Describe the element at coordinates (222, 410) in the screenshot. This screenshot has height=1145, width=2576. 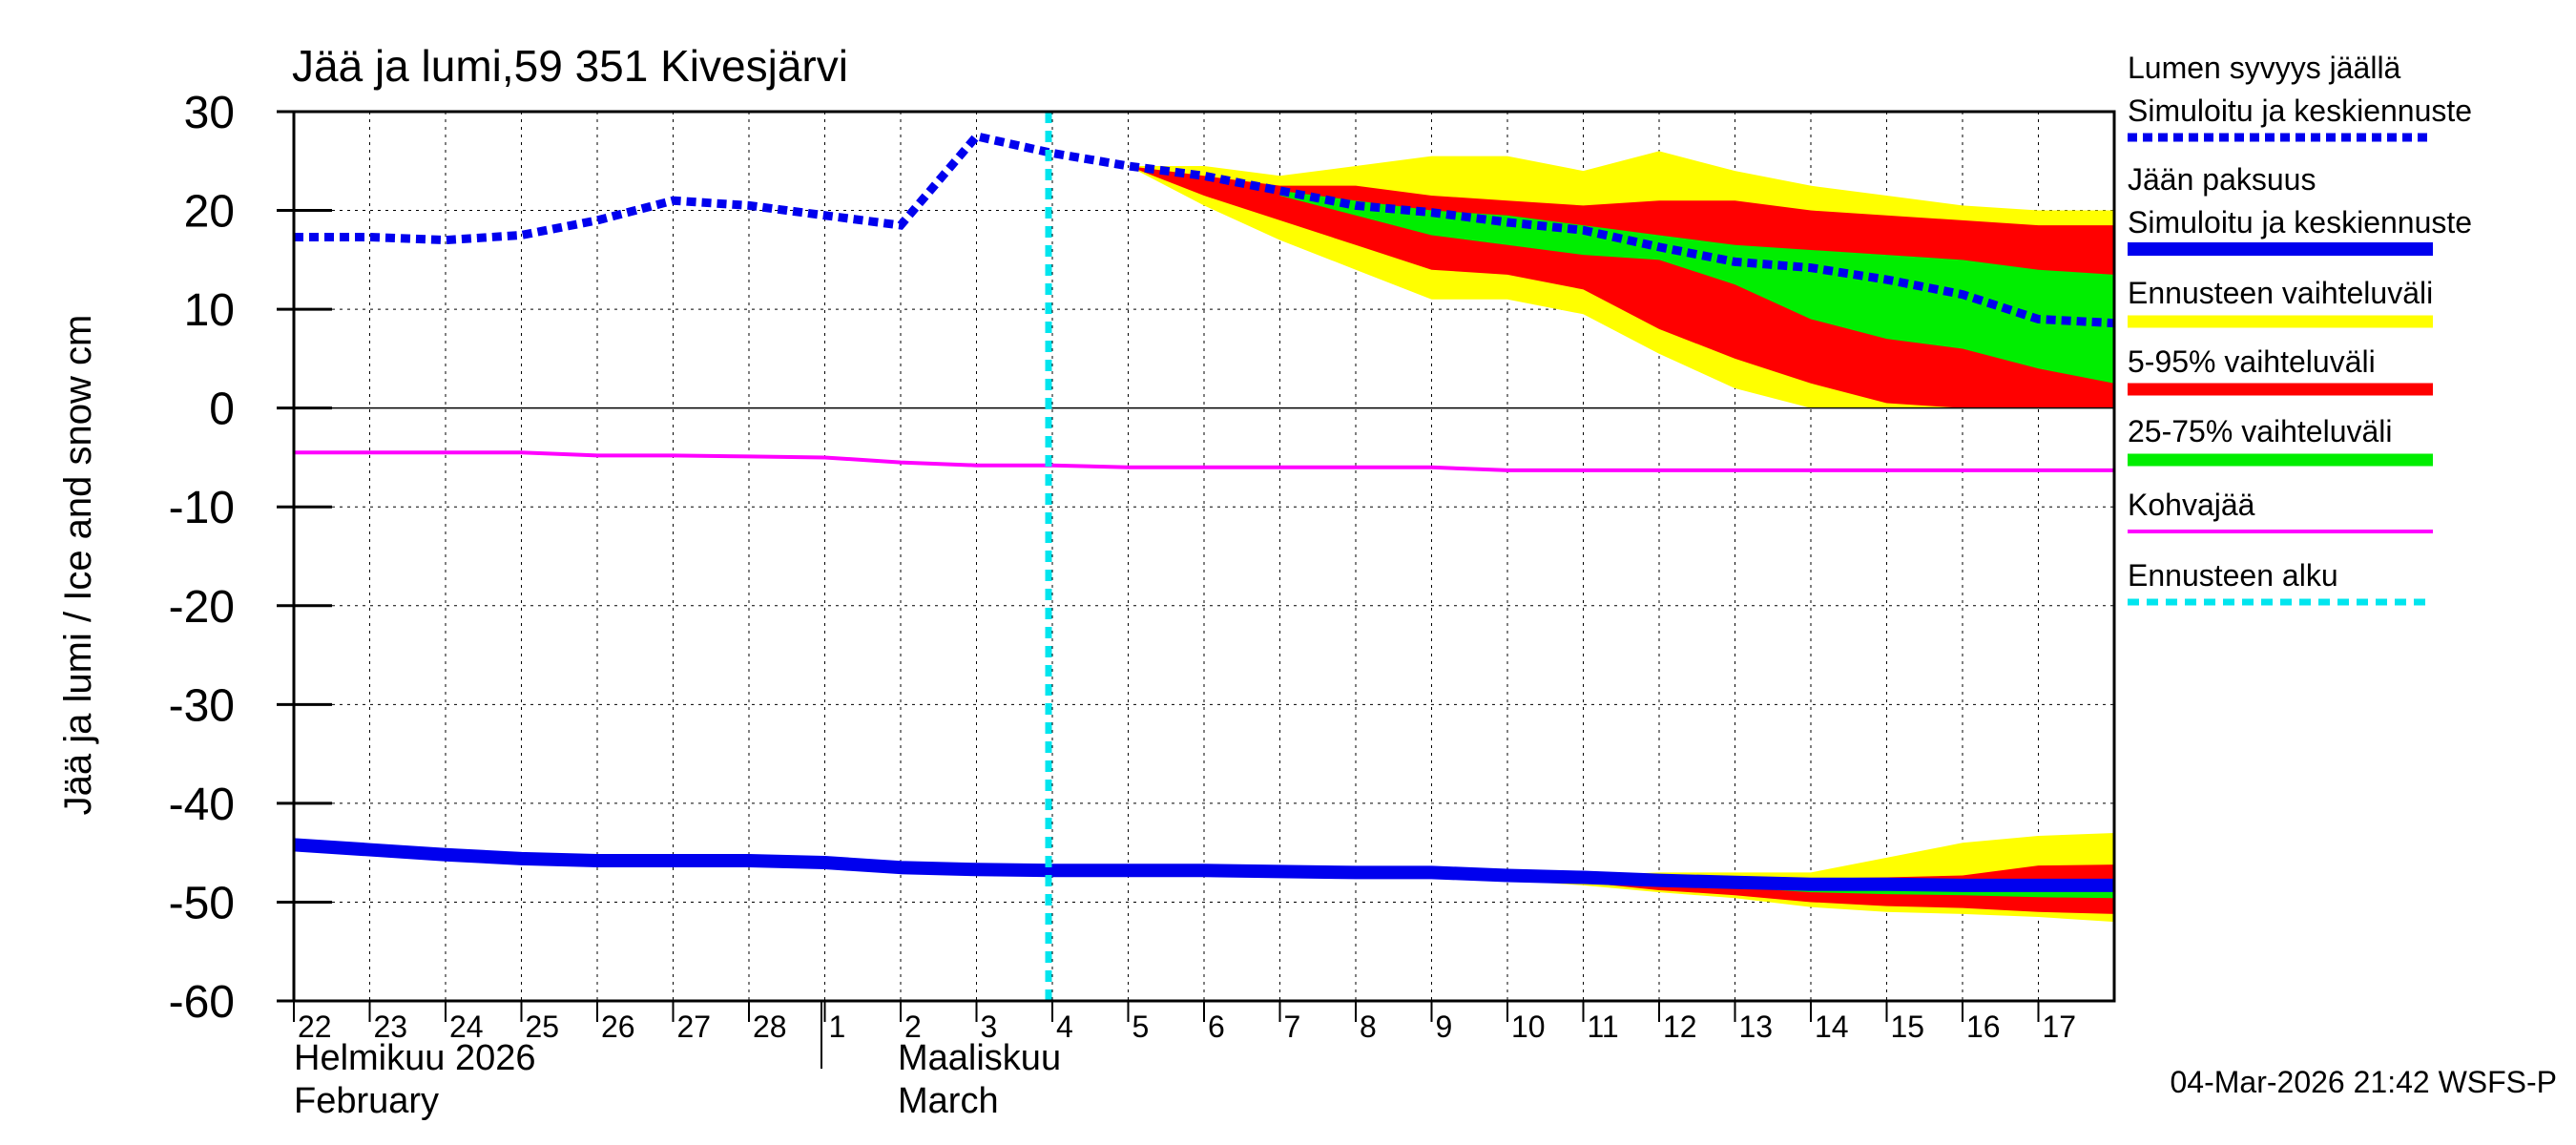
I see `y-tick-label: 0` at that location.